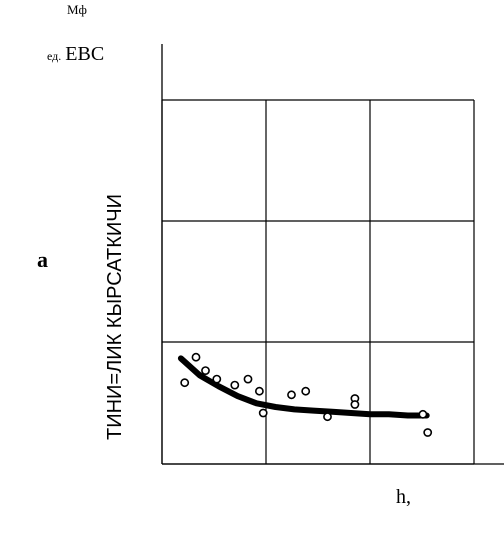 The image size is (504, 546). I want to click on unit-label-top: Мф, so click(77, 9).